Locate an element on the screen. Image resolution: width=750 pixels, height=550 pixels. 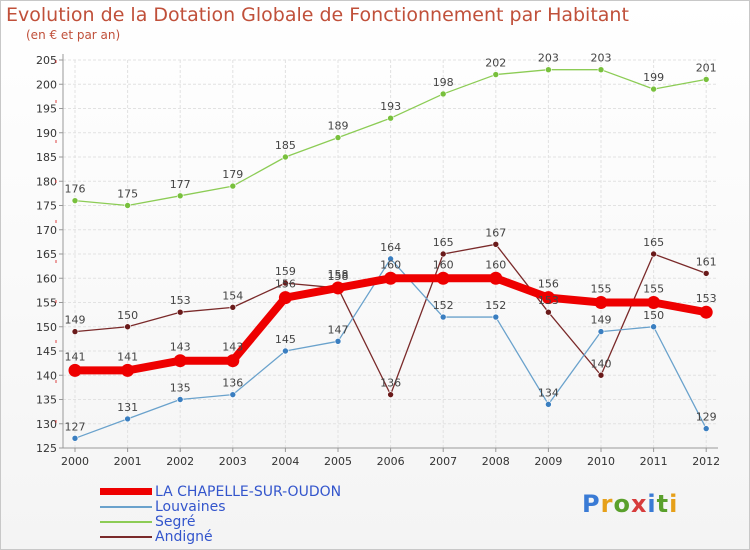
y-tick-label: 125 is located at coordinates (46, 448).